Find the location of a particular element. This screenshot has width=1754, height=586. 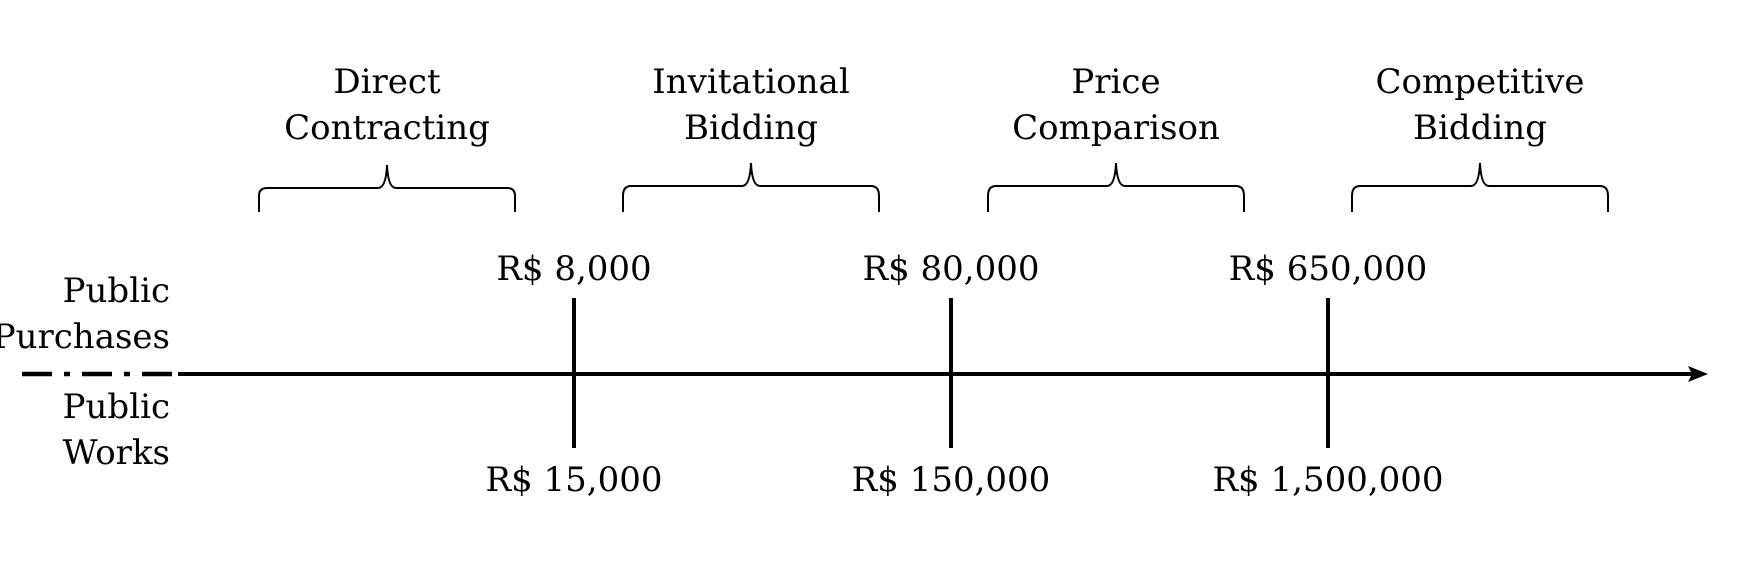

axis-arrow-head is located at coordinates (1698, 374).